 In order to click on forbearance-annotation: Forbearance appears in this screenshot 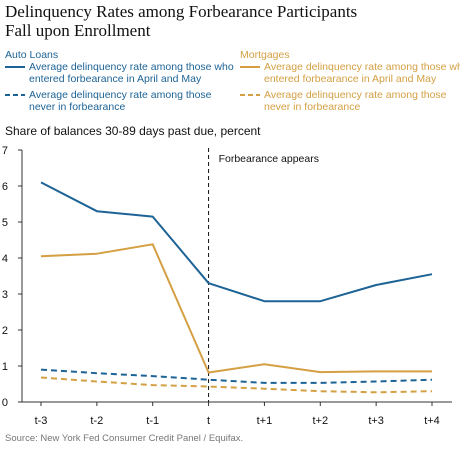, I will do `click(269, 159)`.